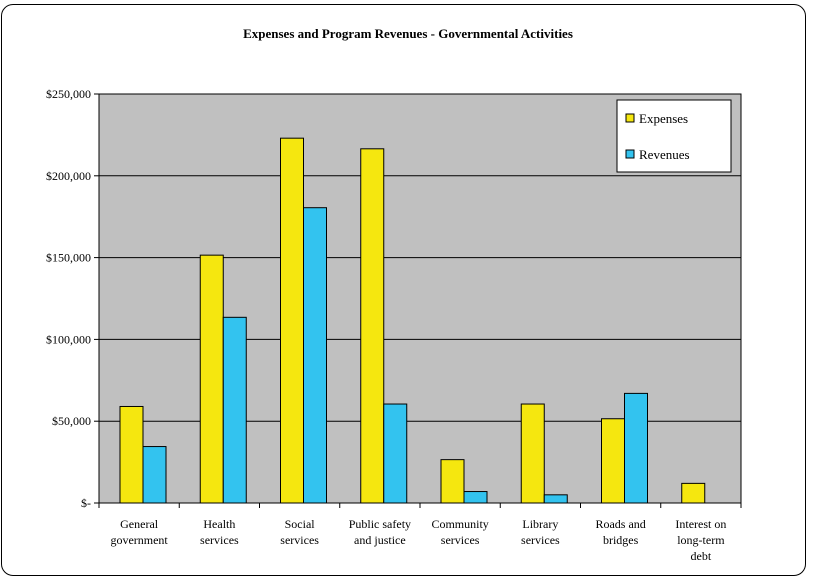 The width and height of the screenshot is (815, 581). I want to click on y-tick-label: $250,000, so click(68, 94).